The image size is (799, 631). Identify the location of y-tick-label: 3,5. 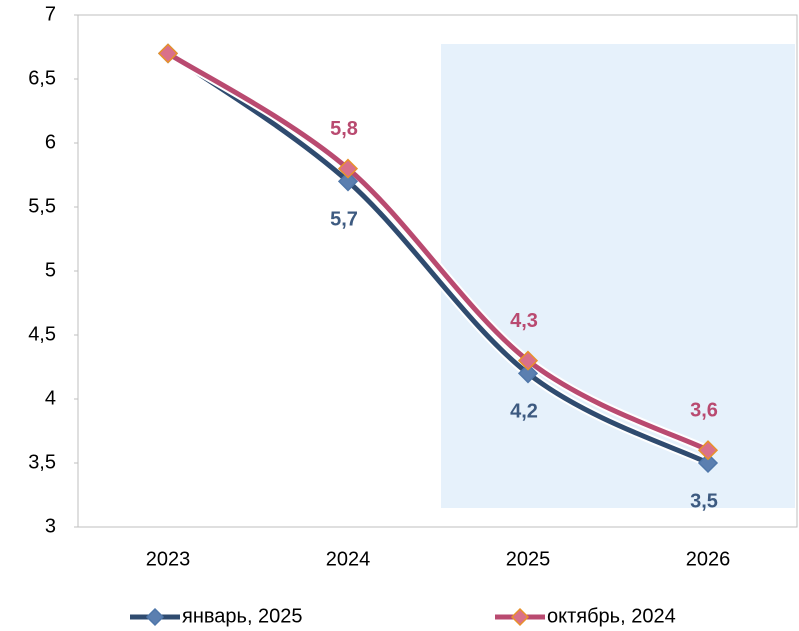
(42, 462).